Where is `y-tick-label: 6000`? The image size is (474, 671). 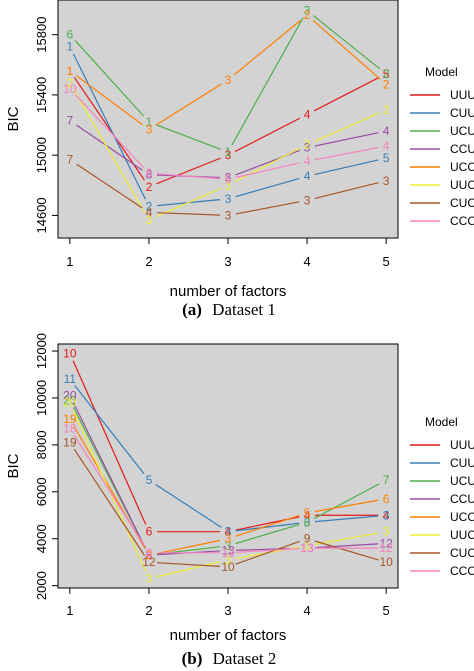 y-tick-label: 6000 is located at coordinates (41, 491).